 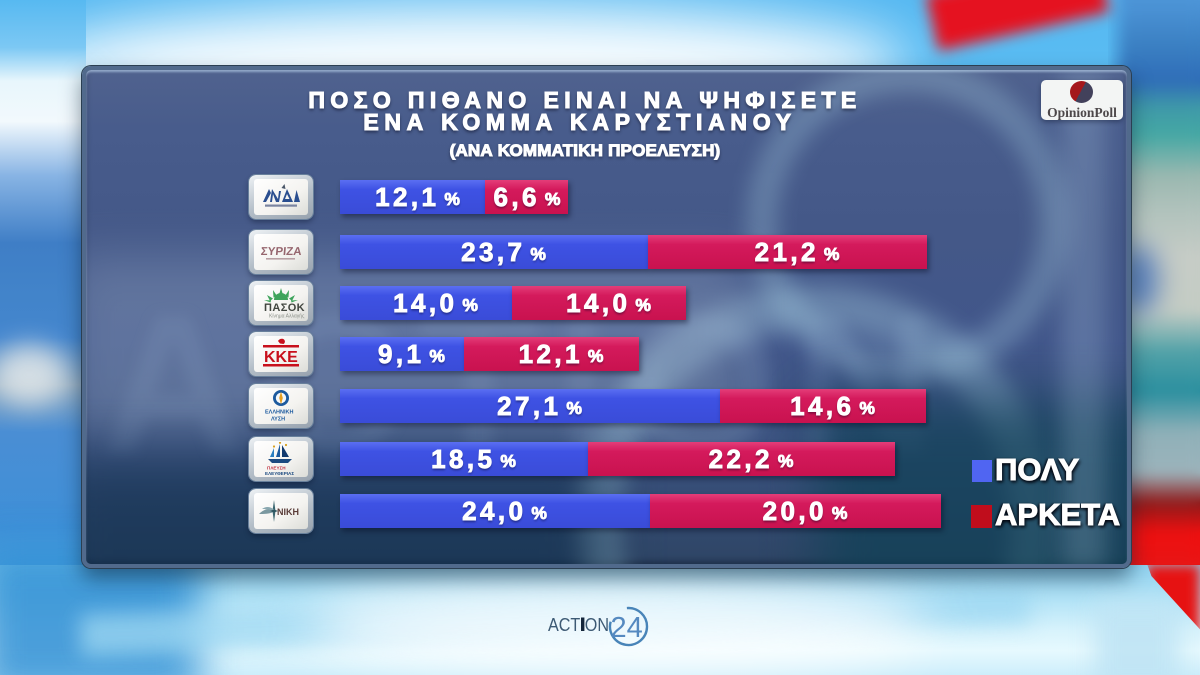 I want to click on svg-text: ΕΛΕΥΘΕΡΙΑΣ, so click(x=279, y=473).